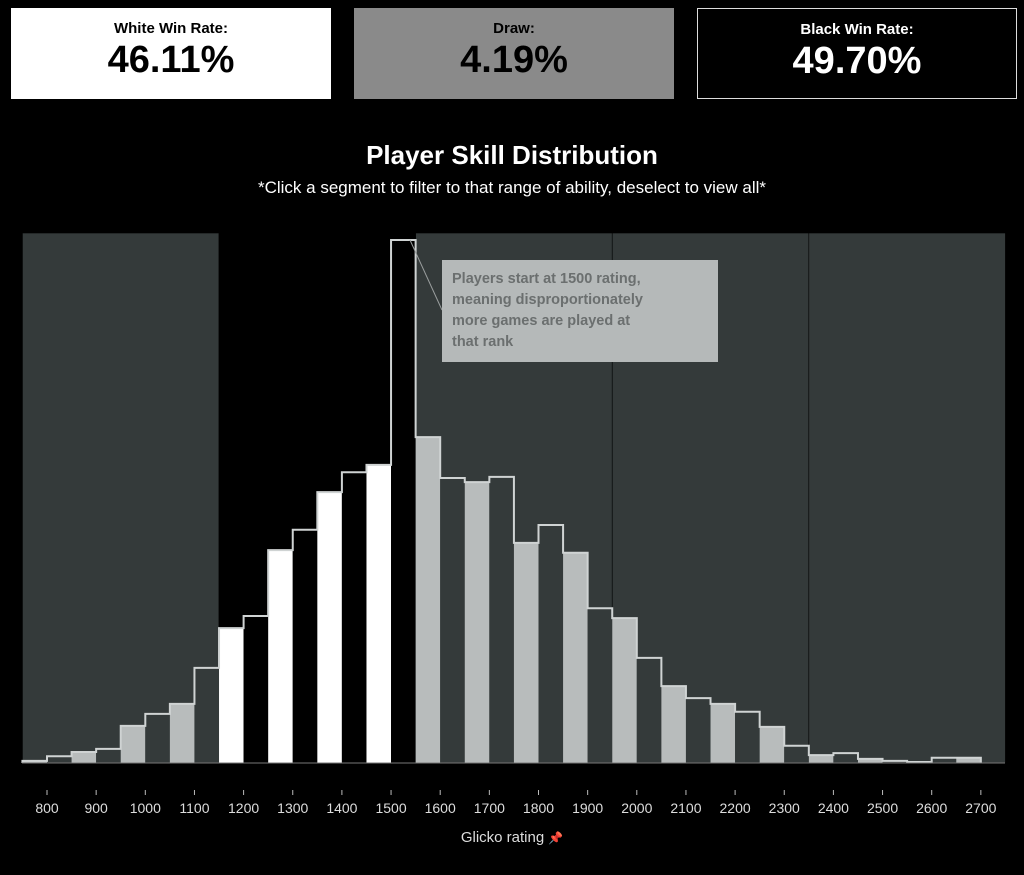 This screenshot has width=1024, height=875. What do you see at coordinates (502, 837) in the screenshot?
I see `x-axis-title-text: Glicko rating` at bounding box center [502, 837].